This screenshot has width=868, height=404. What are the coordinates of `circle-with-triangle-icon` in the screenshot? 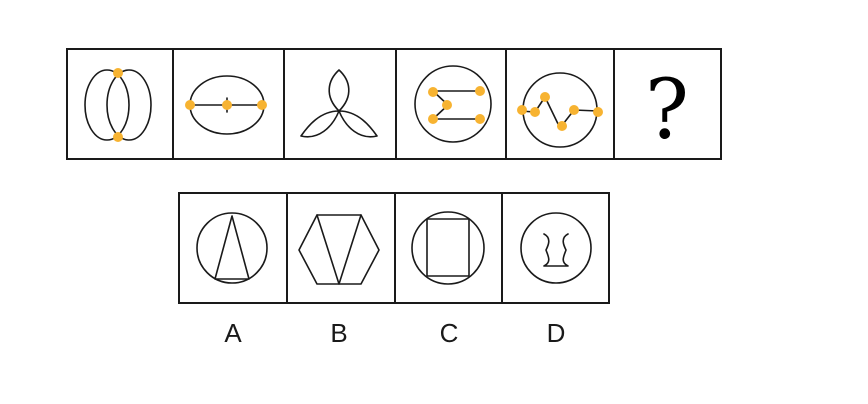 It's located at (232, 248).